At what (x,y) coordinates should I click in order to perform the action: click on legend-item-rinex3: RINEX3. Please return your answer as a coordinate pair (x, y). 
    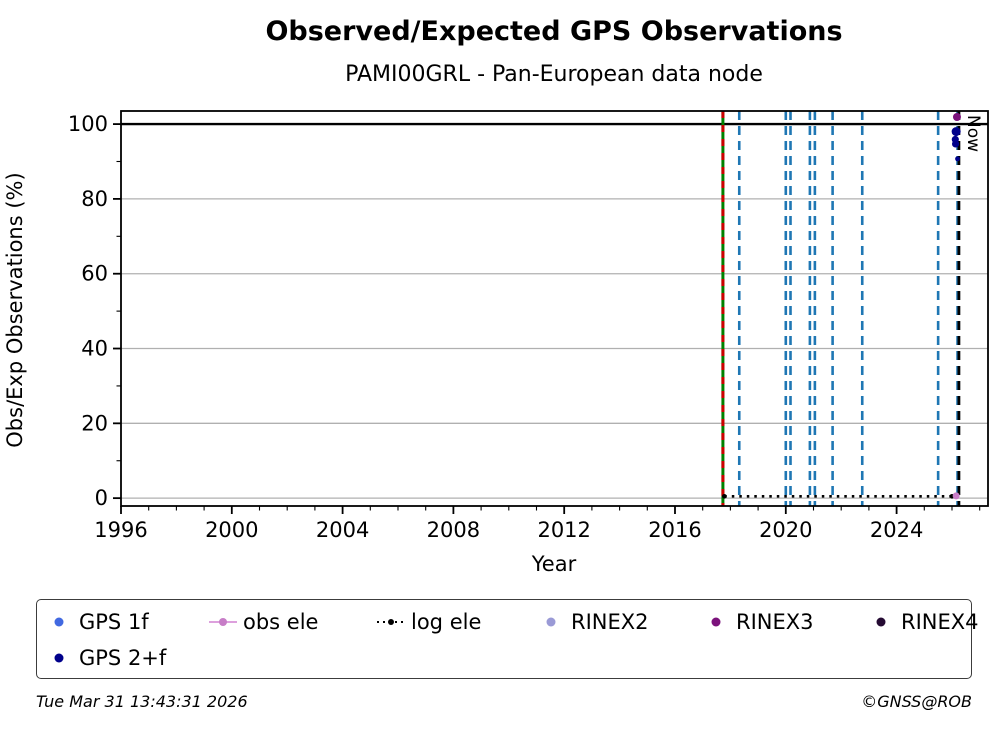
    Looking at the image, I should click on (758, 622).